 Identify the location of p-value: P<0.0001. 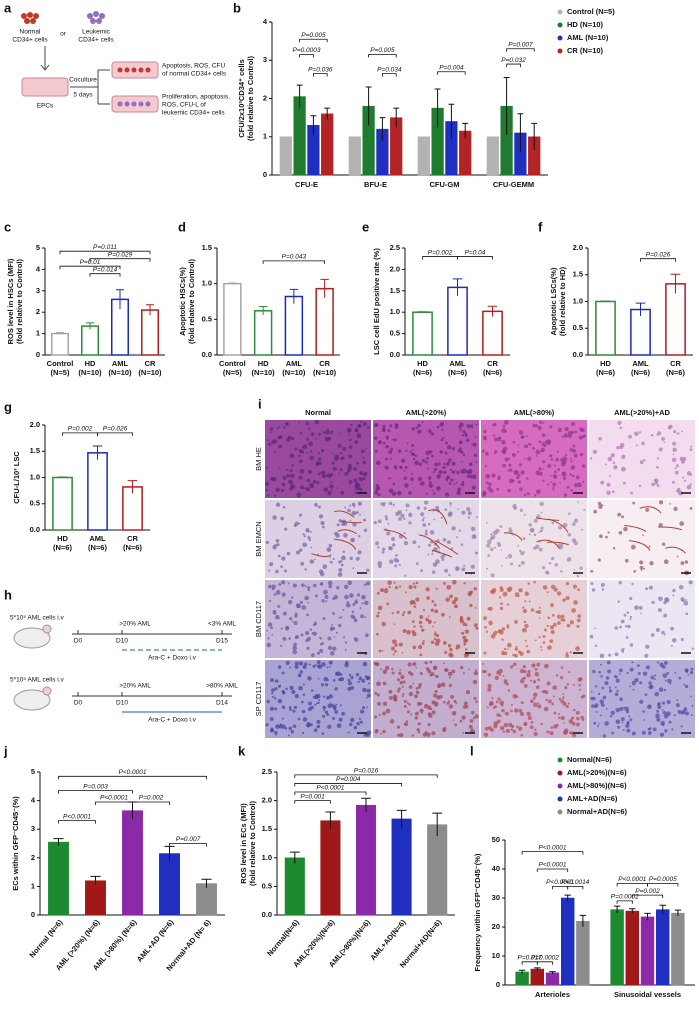
(132, 772).